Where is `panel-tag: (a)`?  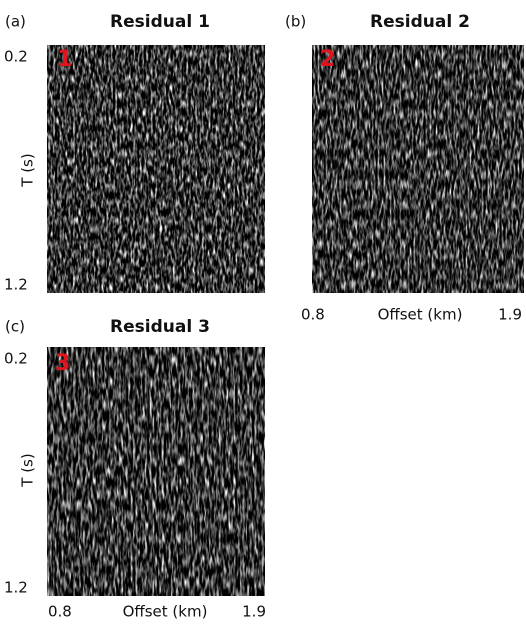 panel-tag: (a) is located at coordinates (15, 22).